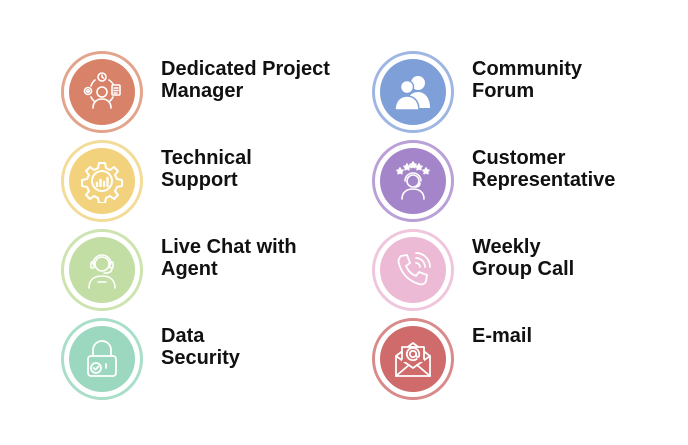 The height and width of the screenshot is (445, 688). What do you see at coordinates (189, 269) in the screenshot?
I see `feature-title-line2: Agent` at bounding box center [189, 269].